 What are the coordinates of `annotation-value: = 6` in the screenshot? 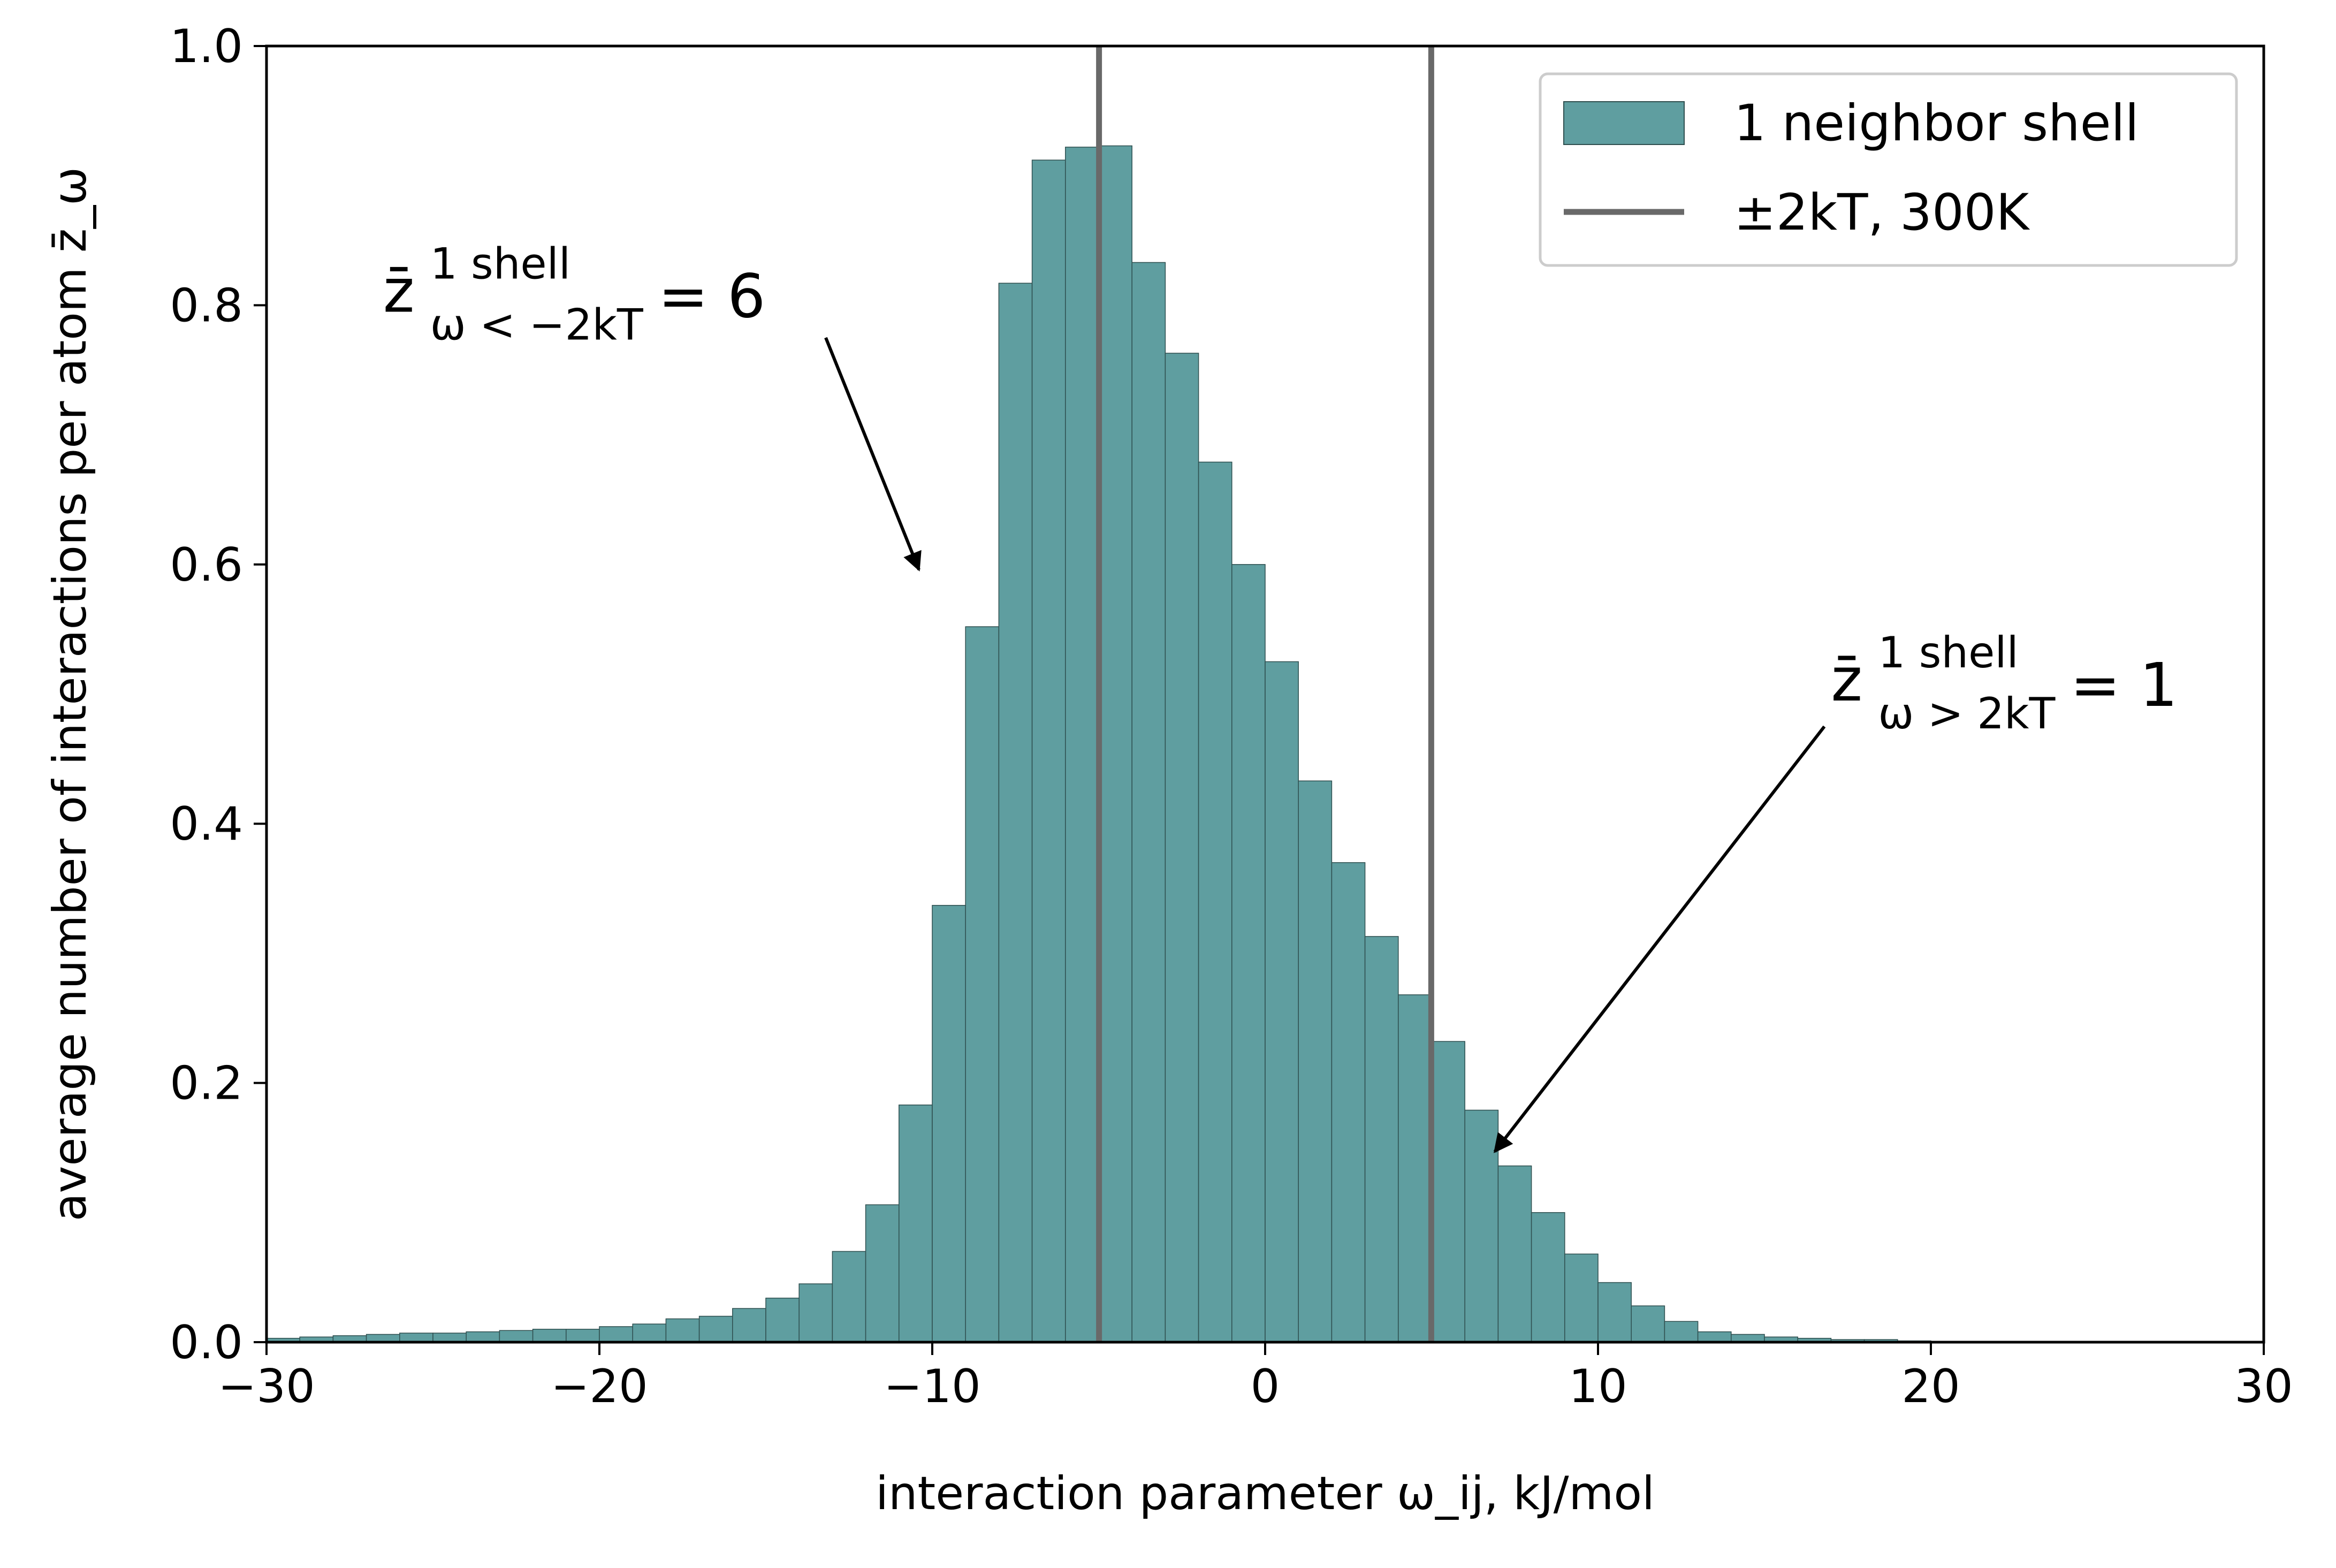 It's located at (712, 297).